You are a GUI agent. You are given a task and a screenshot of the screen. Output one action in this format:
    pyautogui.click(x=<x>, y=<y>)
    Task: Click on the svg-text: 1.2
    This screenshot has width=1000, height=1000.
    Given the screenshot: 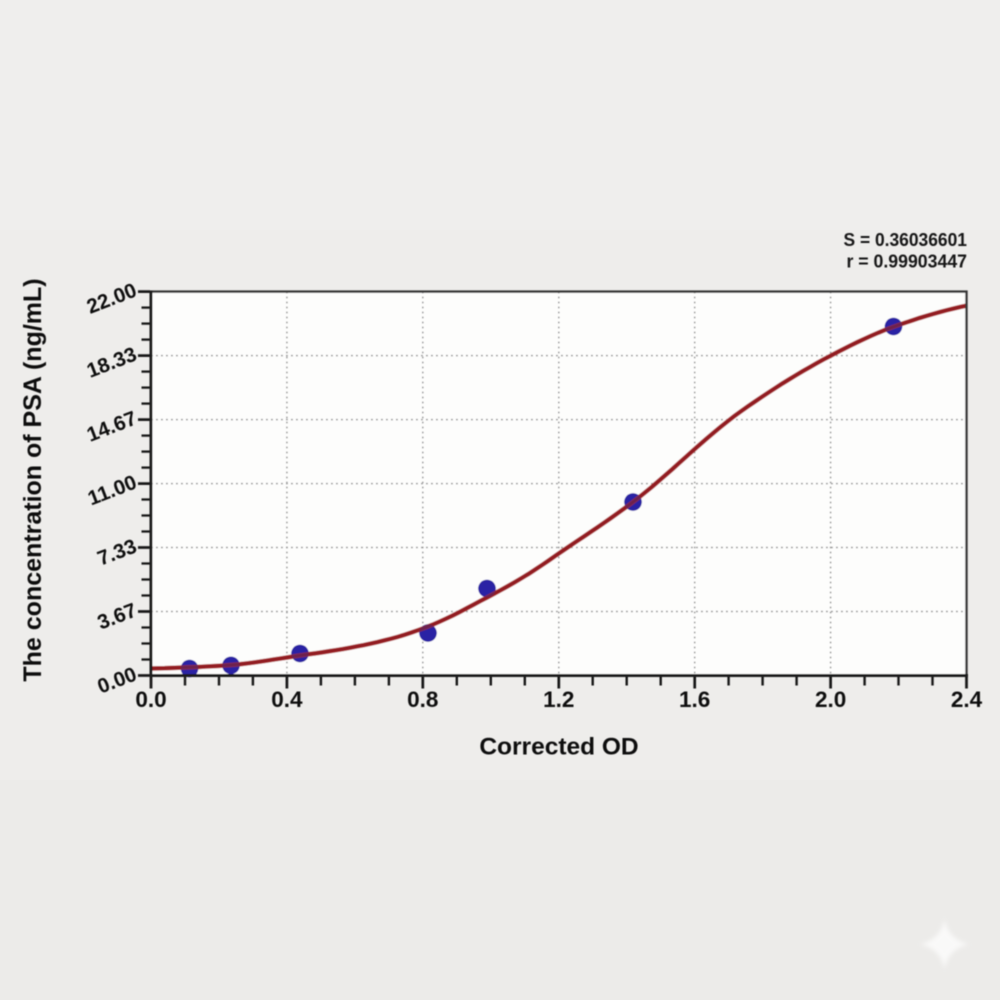 What is the action you would take?
    pyautogui.click(x=558, y=699)
    